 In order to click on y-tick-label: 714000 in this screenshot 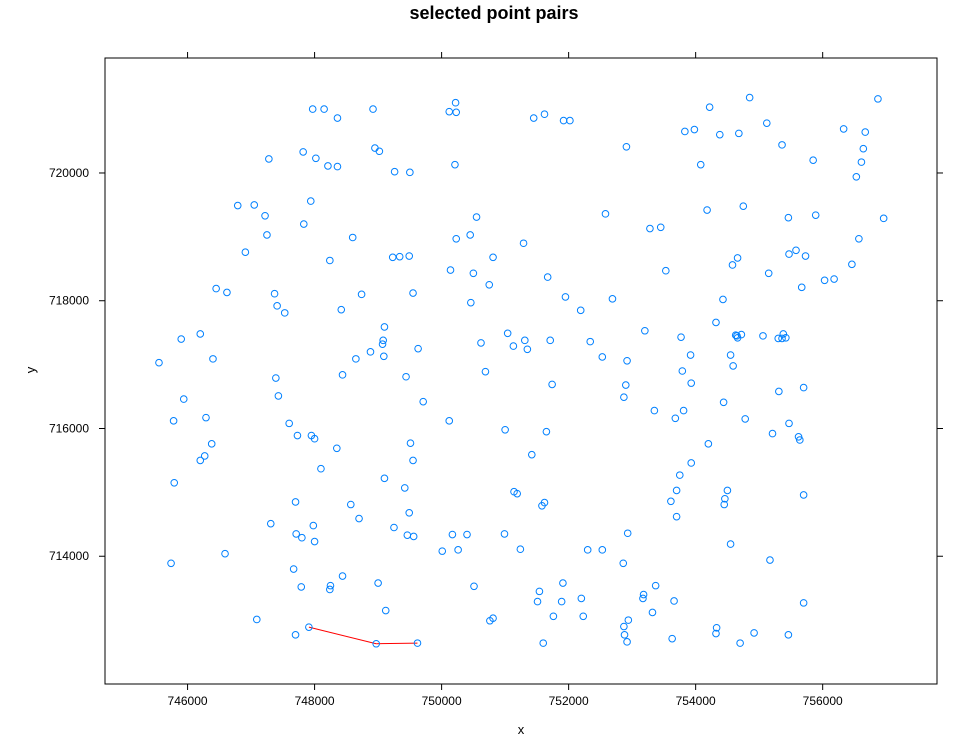, I will do `click(69, 556)`.